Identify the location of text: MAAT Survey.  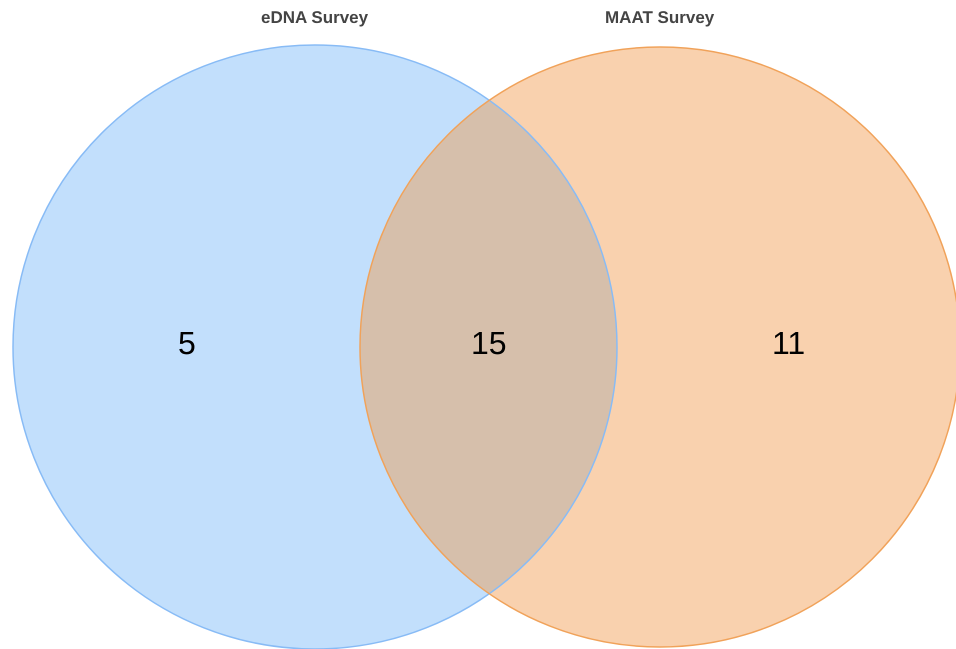
(660, 17).